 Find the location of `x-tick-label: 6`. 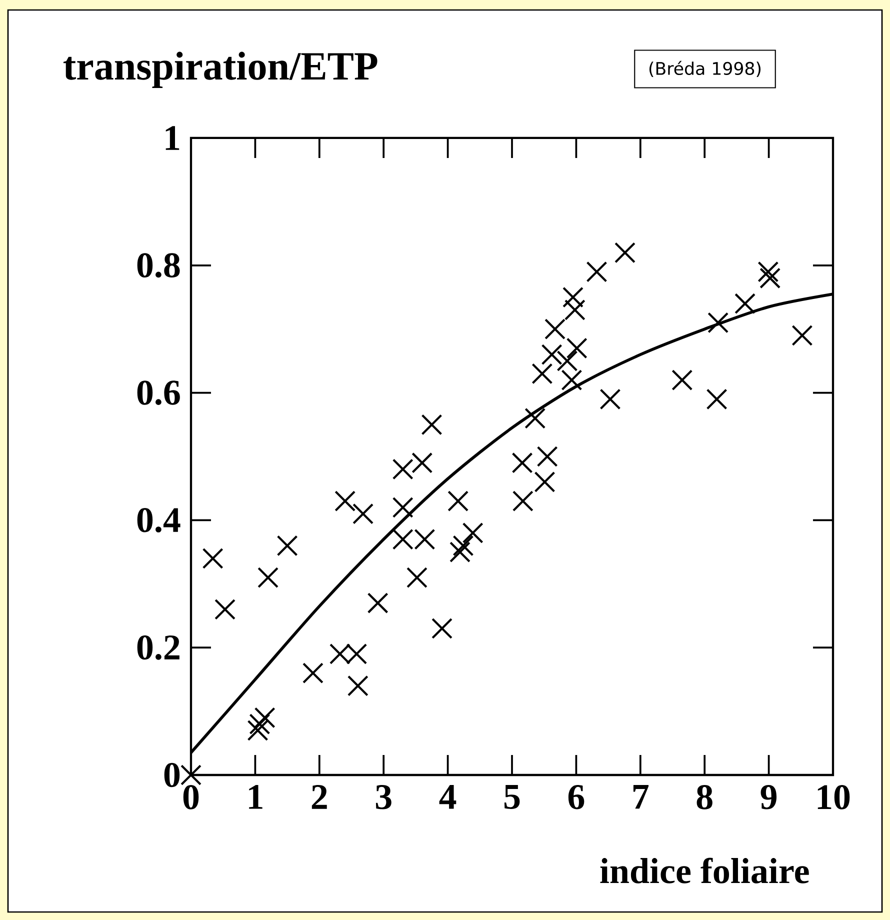

x-tick-label: 6 is located at coordinates (576, 797).